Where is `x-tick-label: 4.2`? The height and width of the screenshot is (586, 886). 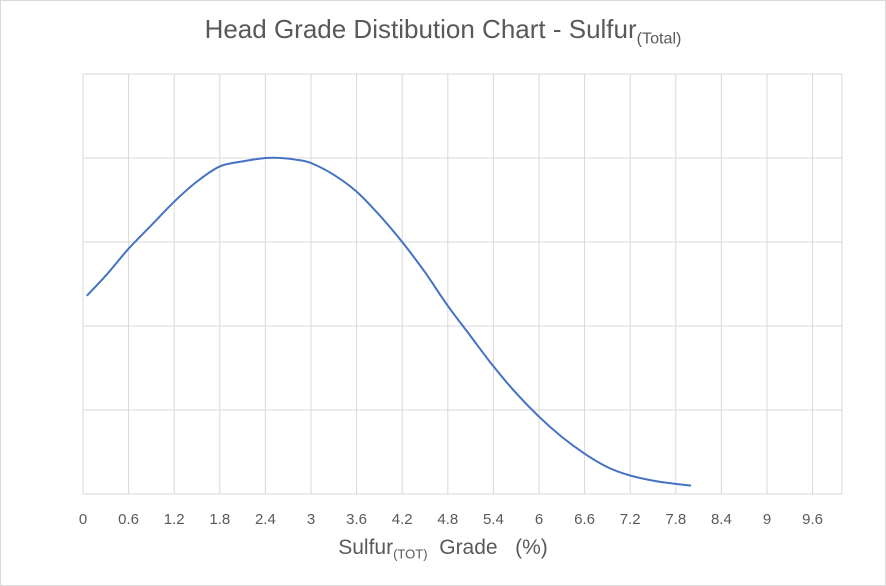 x-tick-label: 4.2 is located at coordinates (402, 519).